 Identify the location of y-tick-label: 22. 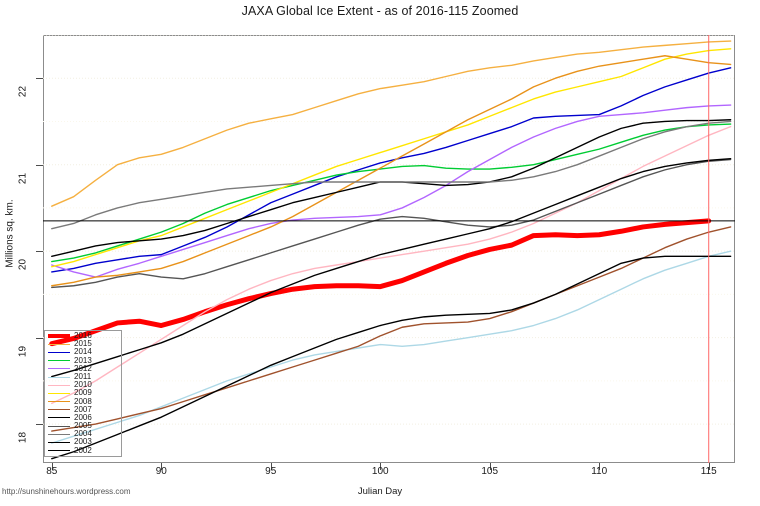
(23, 92).